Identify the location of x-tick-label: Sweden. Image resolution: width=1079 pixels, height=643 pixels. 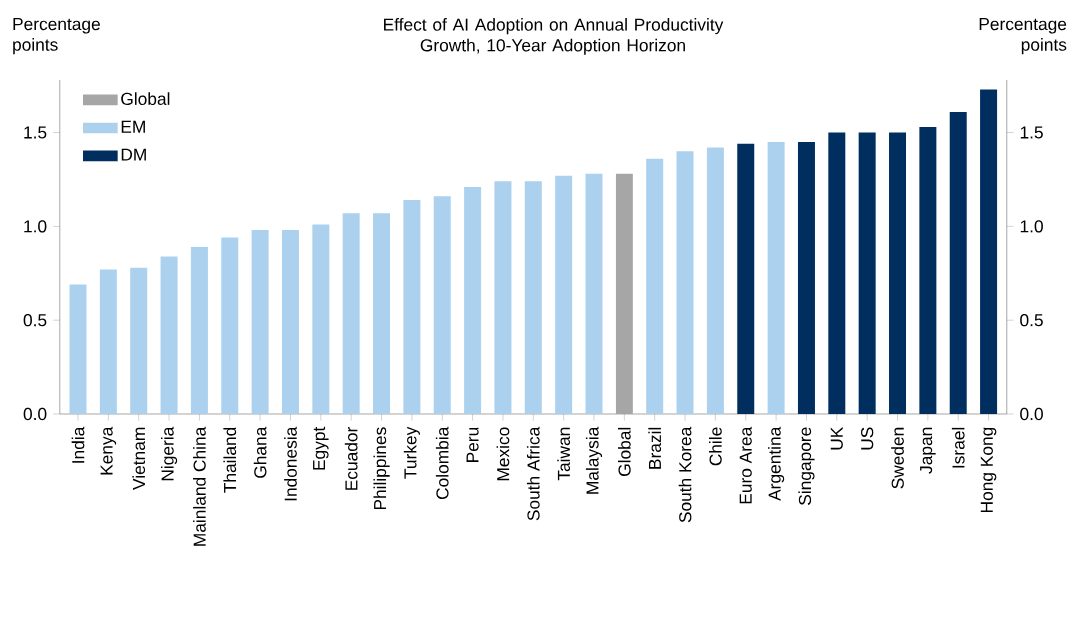
(897, 458).